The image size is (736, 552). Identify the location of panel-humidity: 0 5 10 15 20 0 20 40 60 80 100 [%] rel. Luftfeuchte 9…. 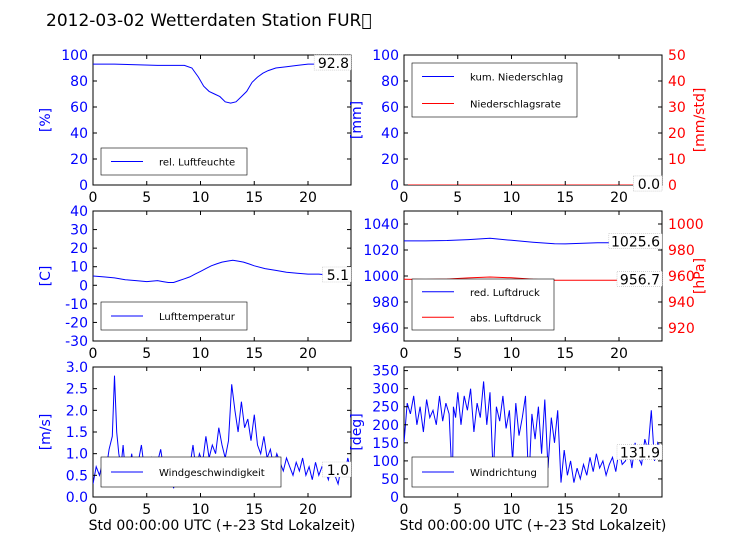
(195, 127).